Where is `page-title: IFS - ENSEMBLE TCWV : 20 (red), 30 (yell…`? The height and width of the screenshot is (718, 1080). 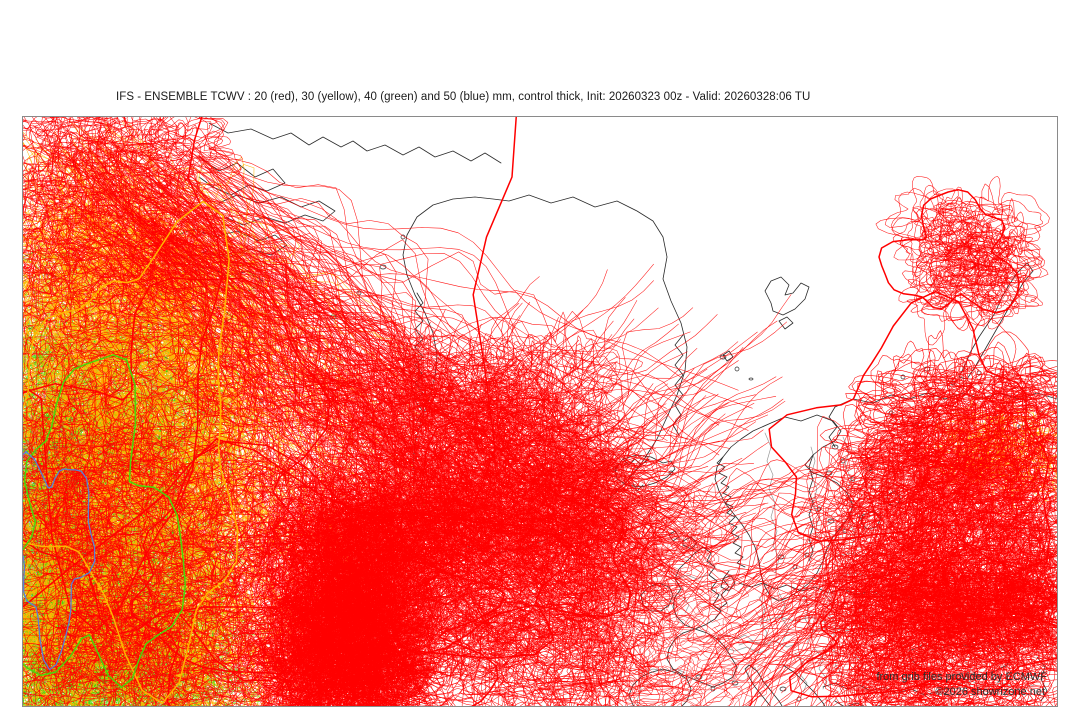 page-title: IFS - ENSEMBLE TCWV : 20 (red), 30 (yell… is located at coordinates (463, 97).